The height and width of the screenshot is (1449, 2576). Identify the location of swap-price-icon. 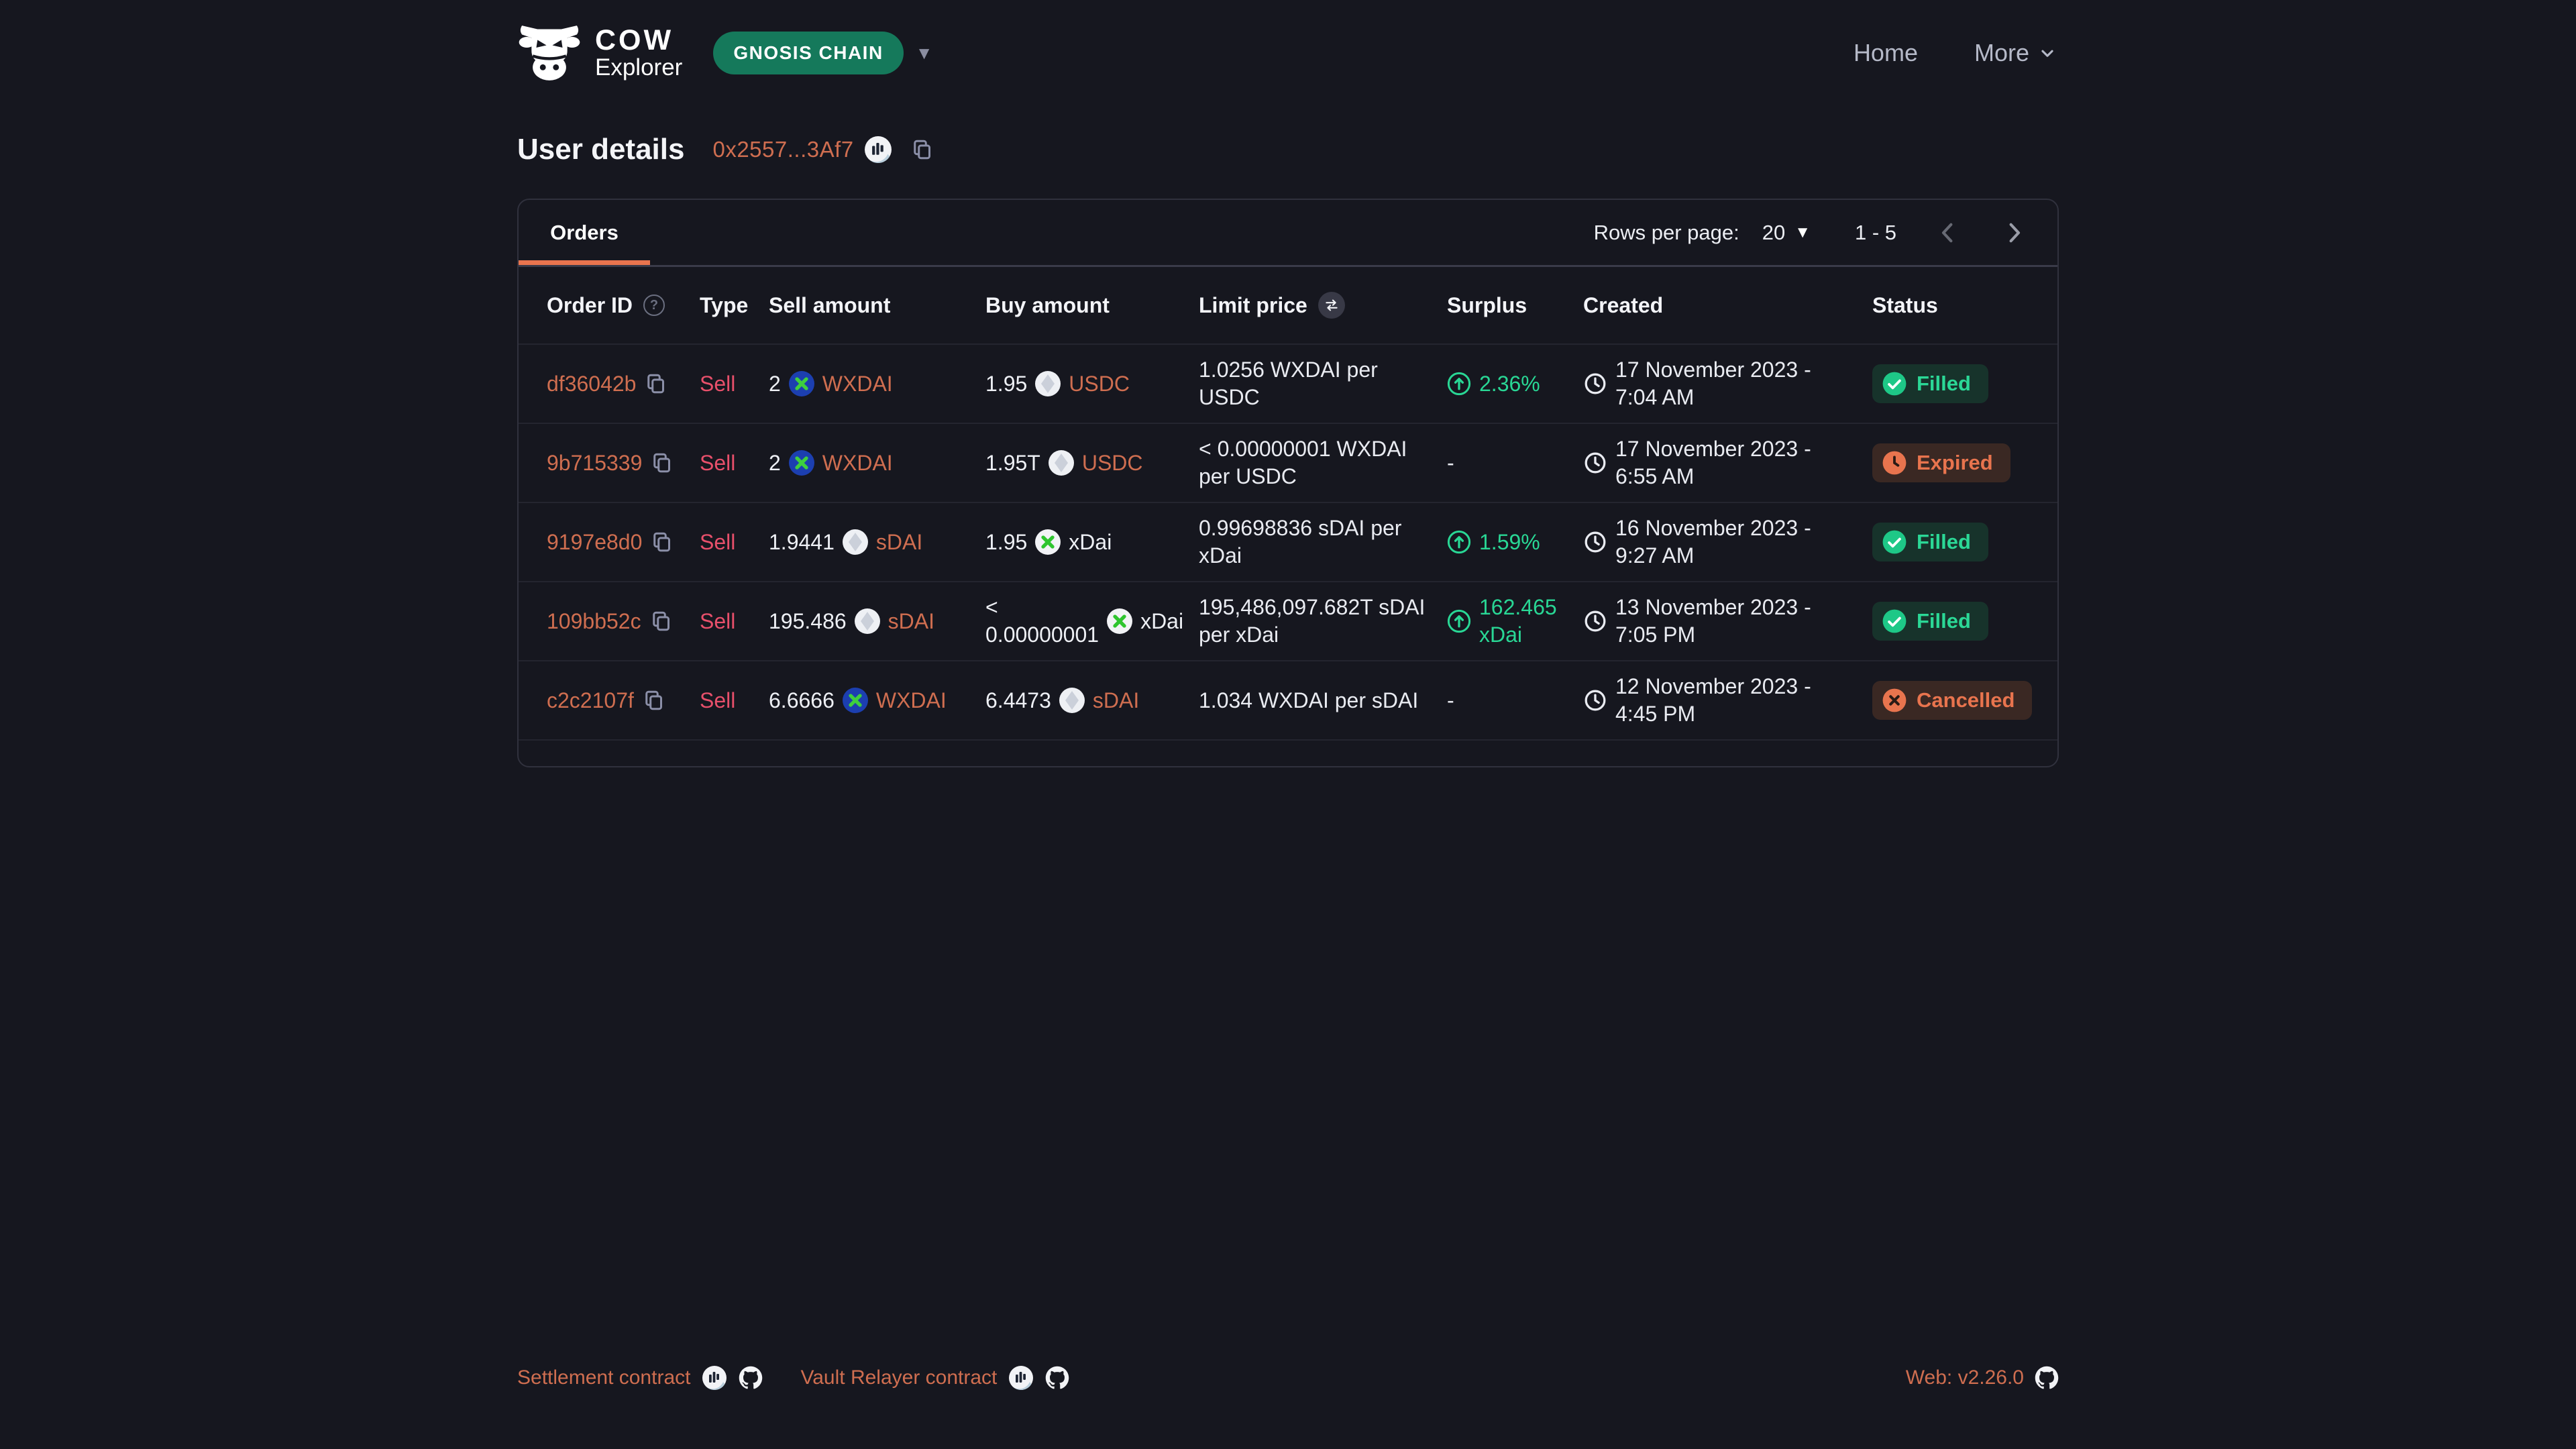
(1331, 305).